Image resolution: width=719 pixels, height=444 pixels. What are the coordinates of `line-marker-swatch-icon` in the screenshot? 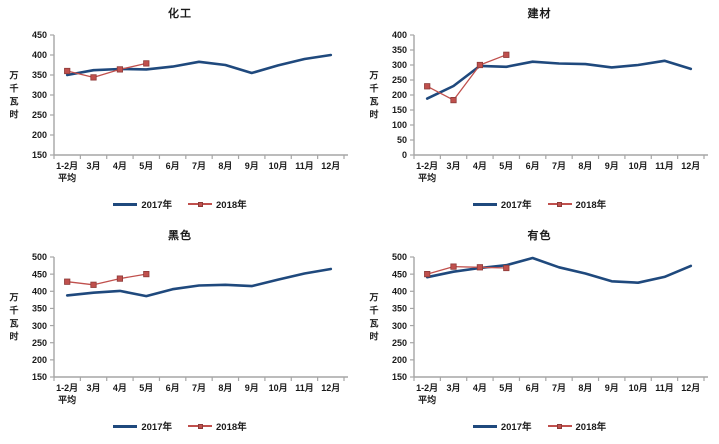 It's located at (200, 426).